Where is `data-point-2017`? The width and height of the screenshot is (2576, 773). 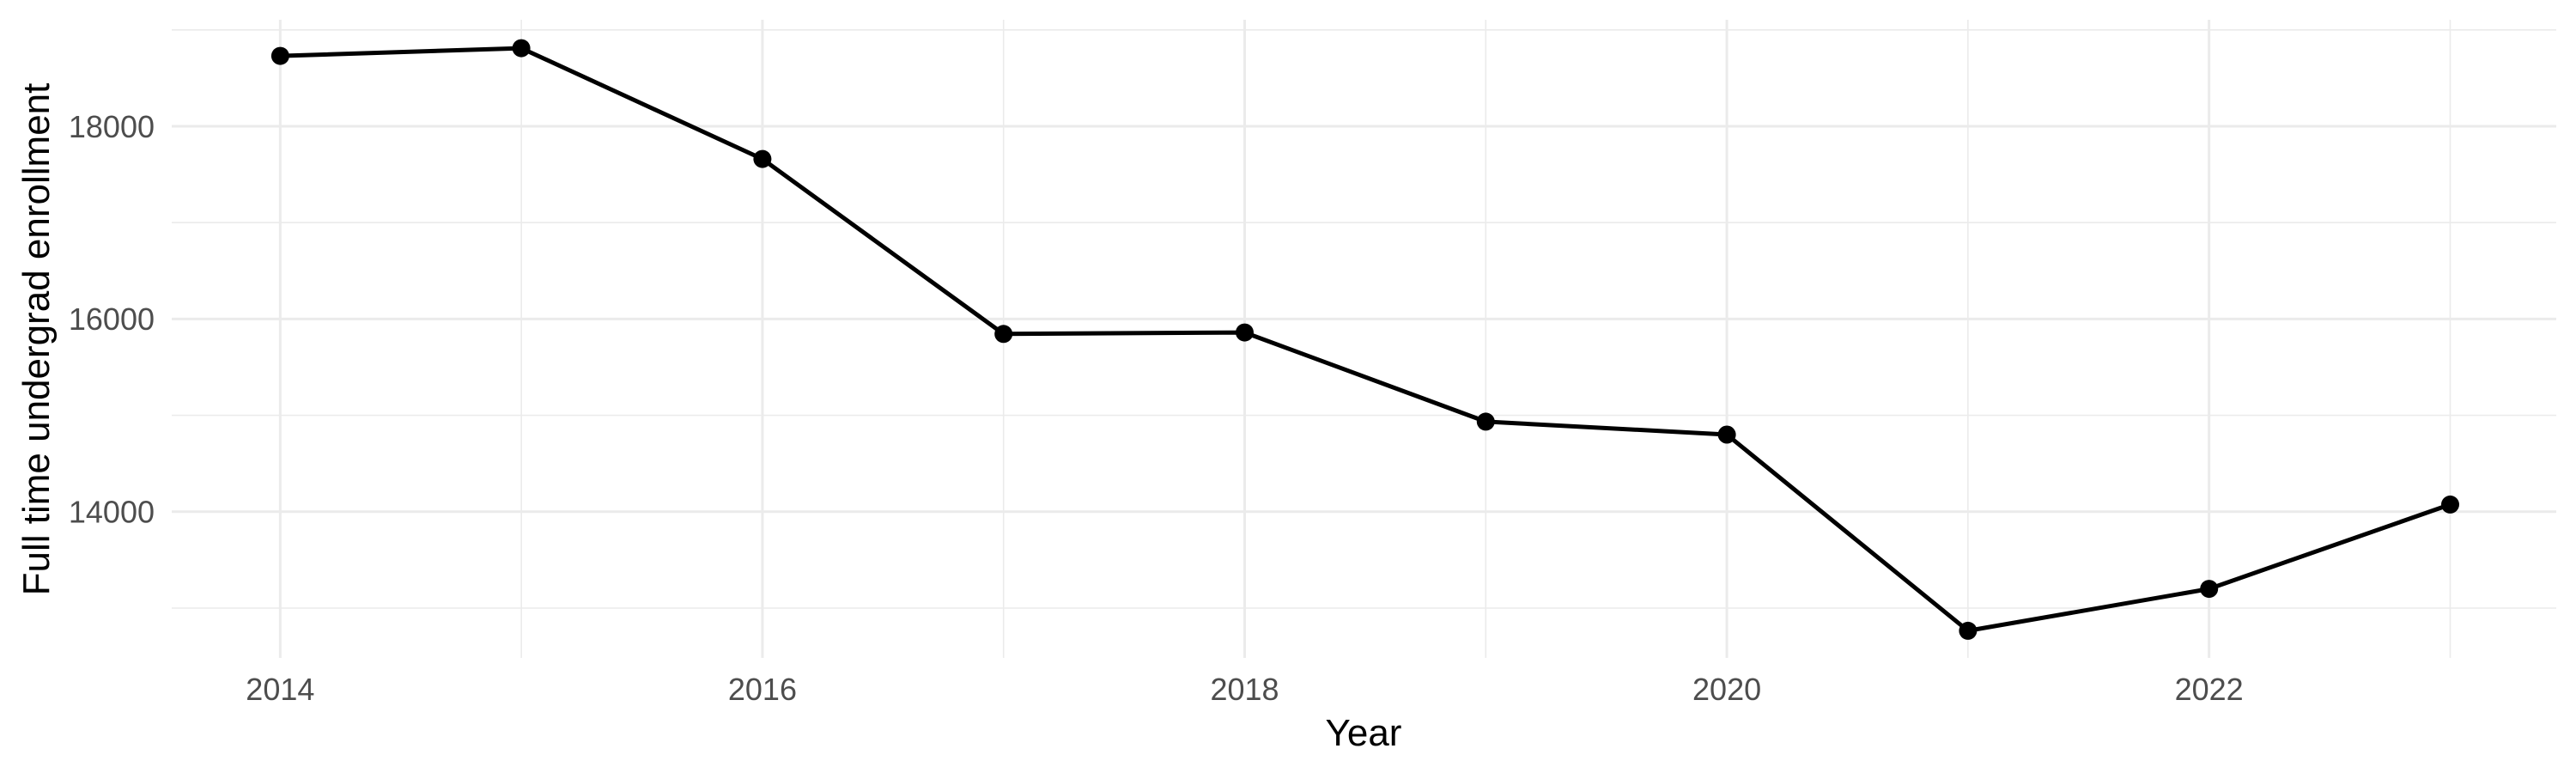
data-point-2017 is located at coordinates (1003, 334).